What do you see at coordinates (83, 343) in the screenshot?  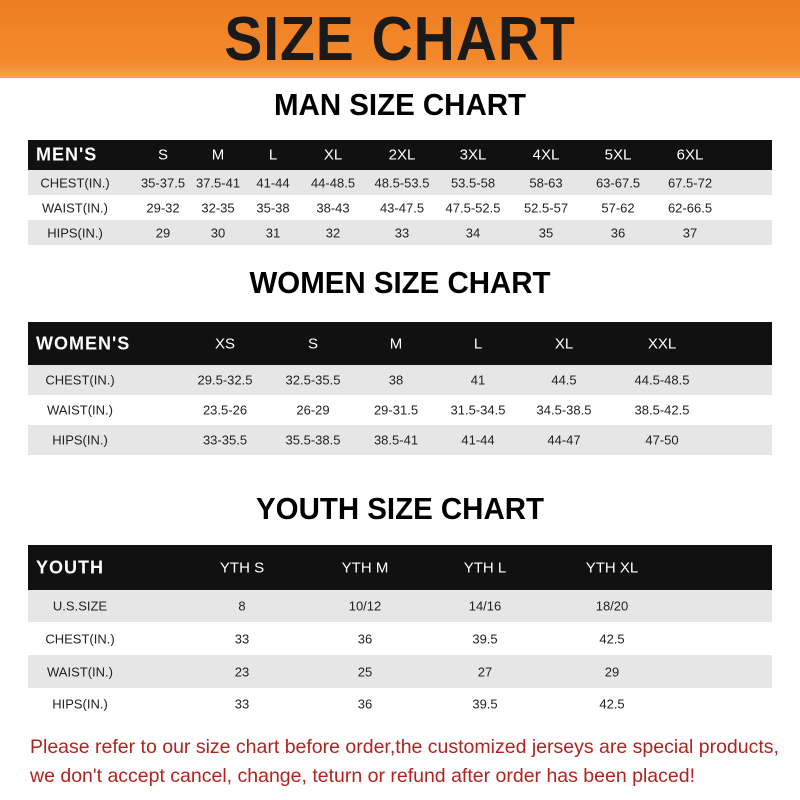 I see `table-header-label: WOMEN'S` at bounding box center [83, 343].